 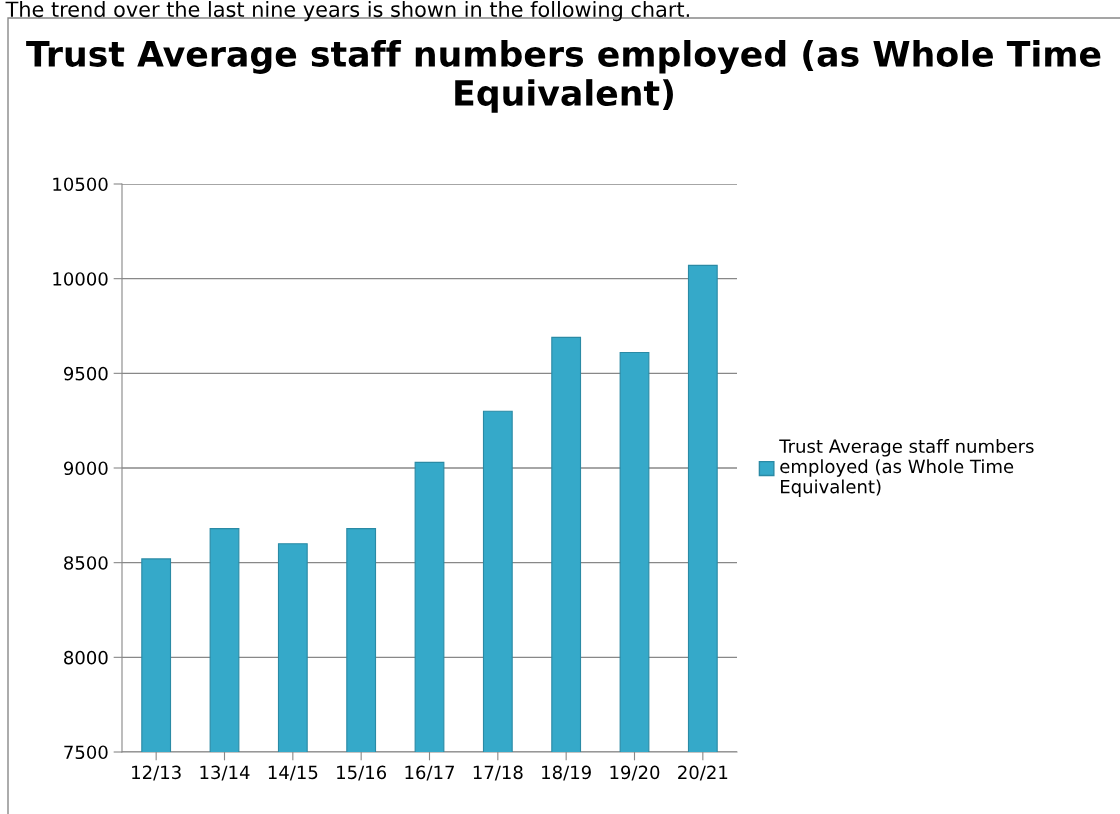 I want to click on legend-label: Trust Average staff numbers employed (as Whole Time Equivalent), so click(x=906, y=468).